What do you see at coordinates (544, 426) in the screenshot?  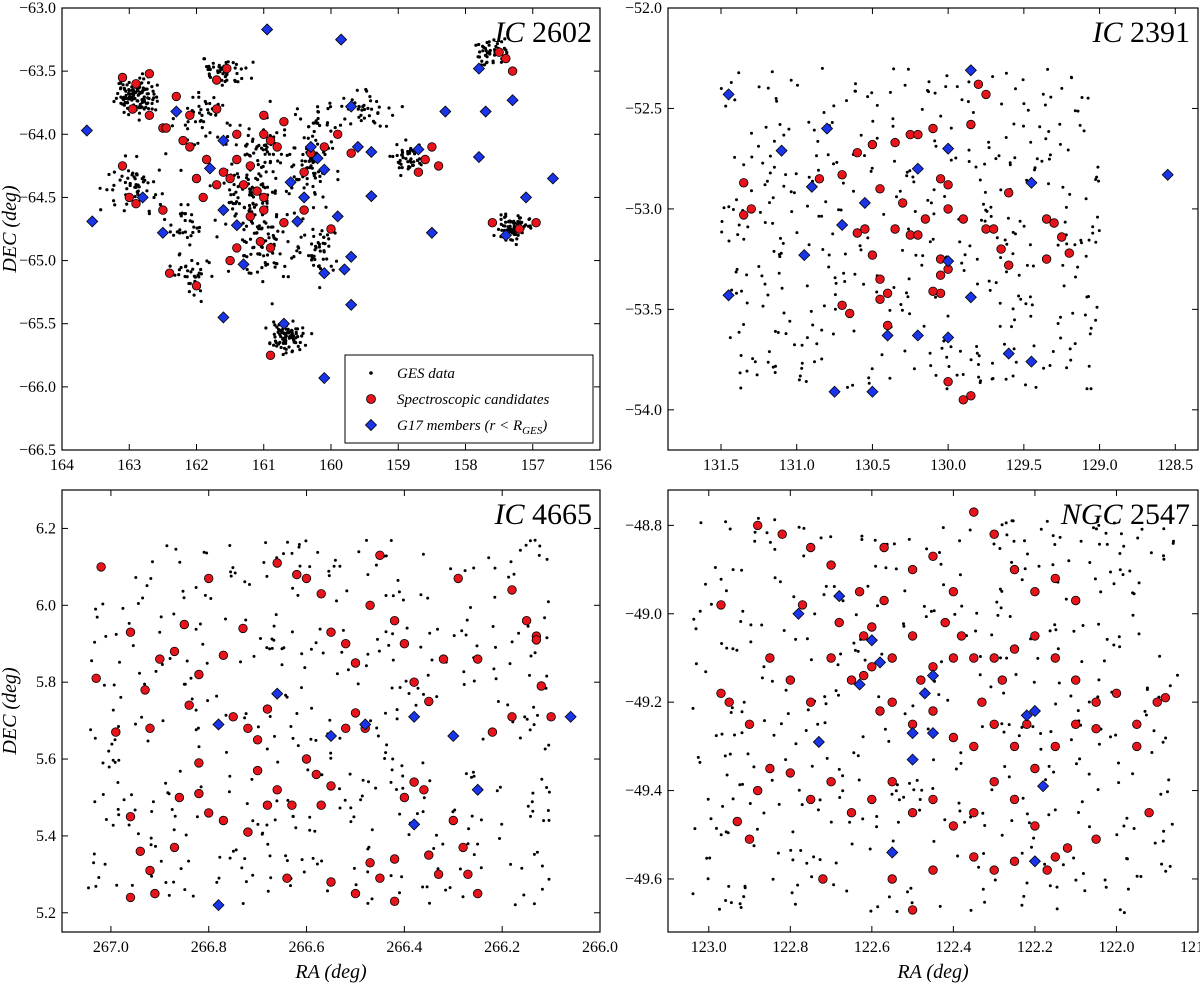 I see `legend-g17-suffix: )` at bounding box center [544, 426].